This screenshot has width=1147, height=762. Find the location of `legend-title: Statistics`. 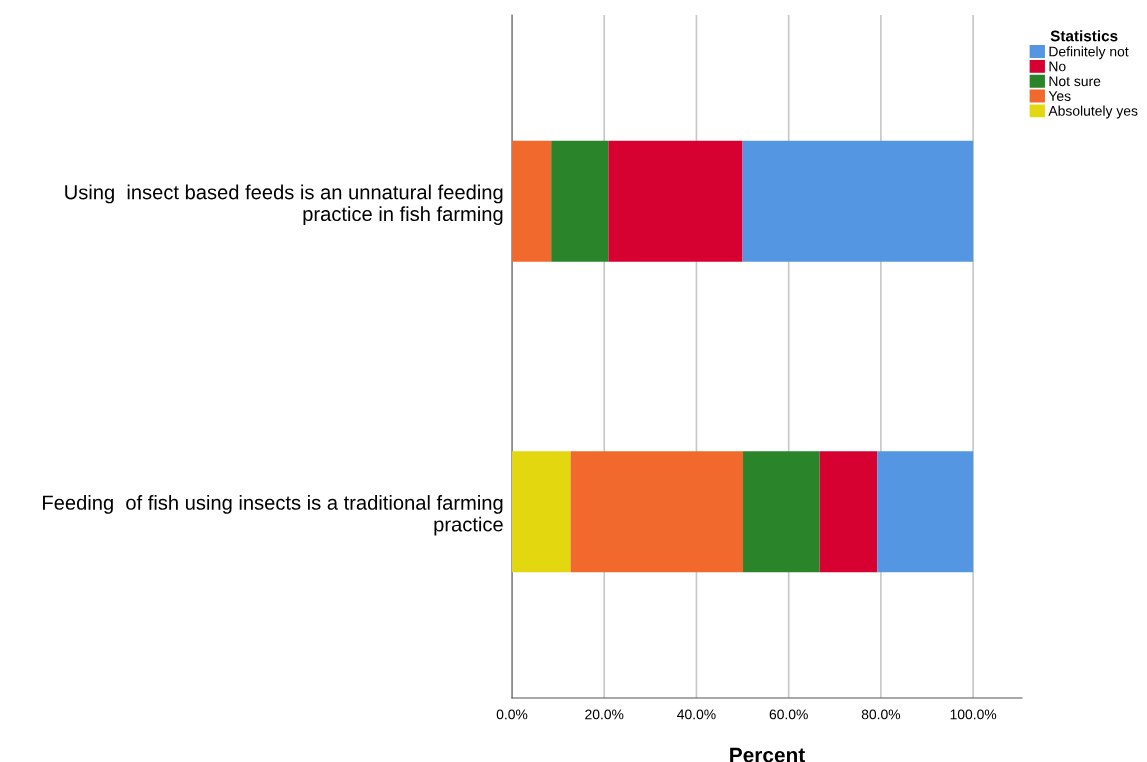

legend-title: Statistics is located at coordinates (1084, 36).